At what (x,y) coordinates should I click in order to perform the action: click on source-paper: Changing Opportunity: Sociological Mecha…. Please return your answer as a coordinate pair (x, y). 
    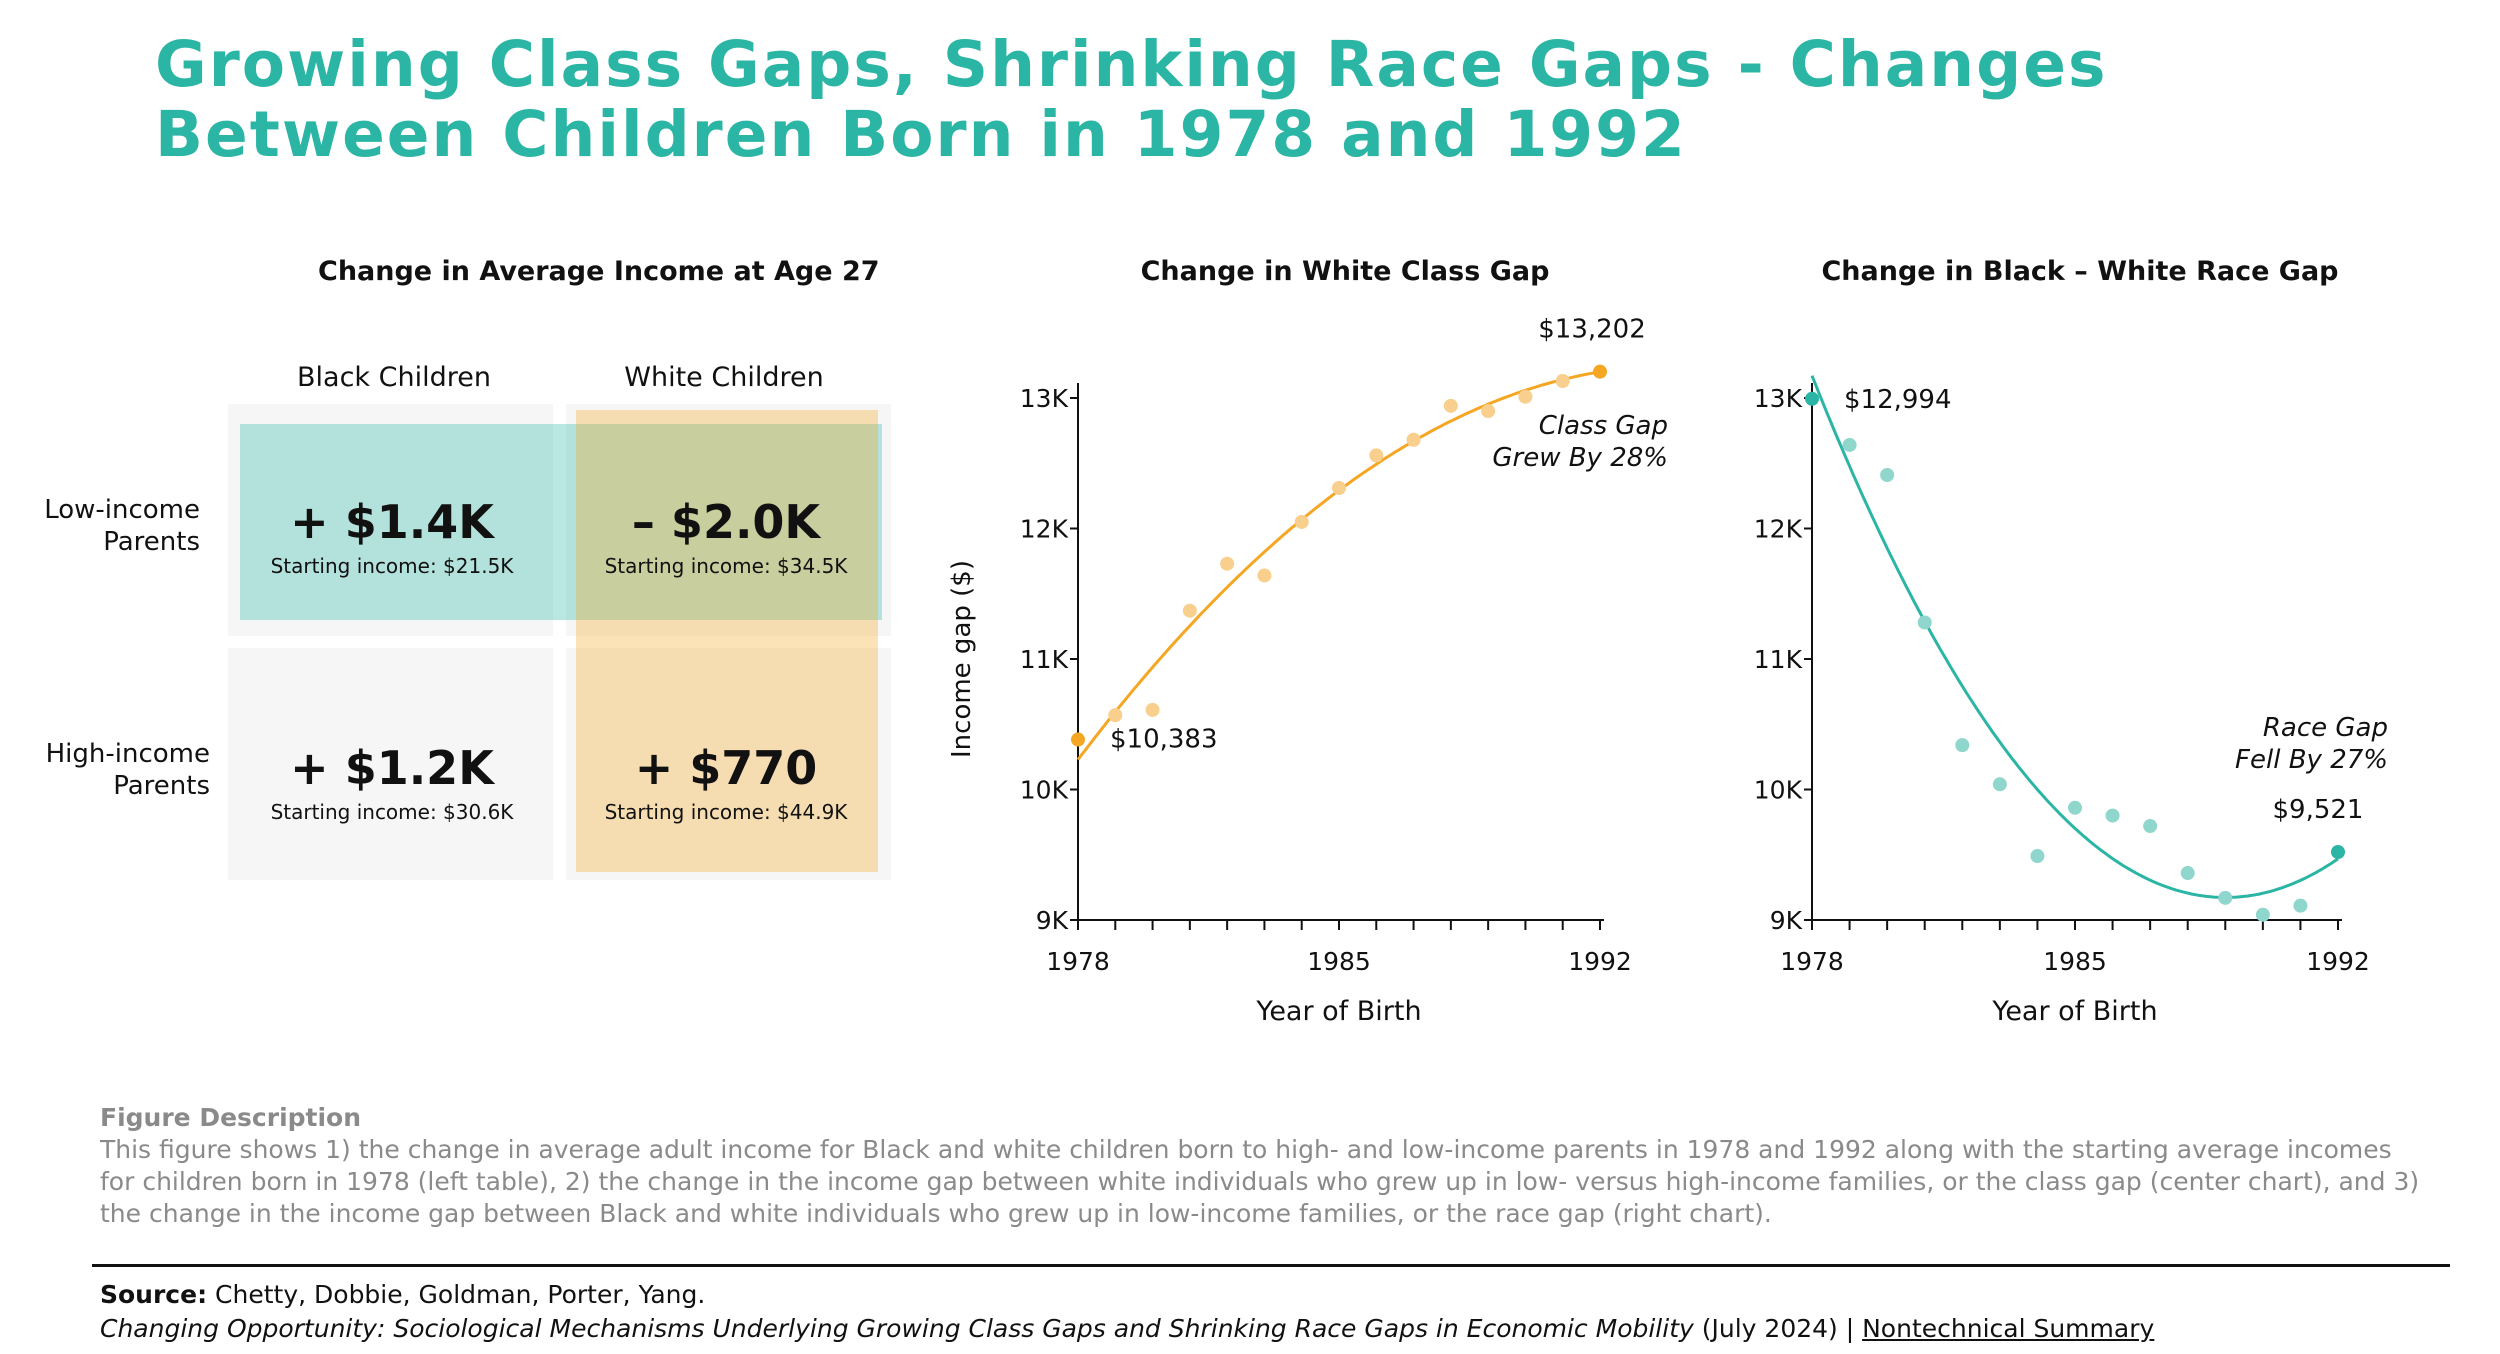
    Looking at the image, I should click on (897, 1328).